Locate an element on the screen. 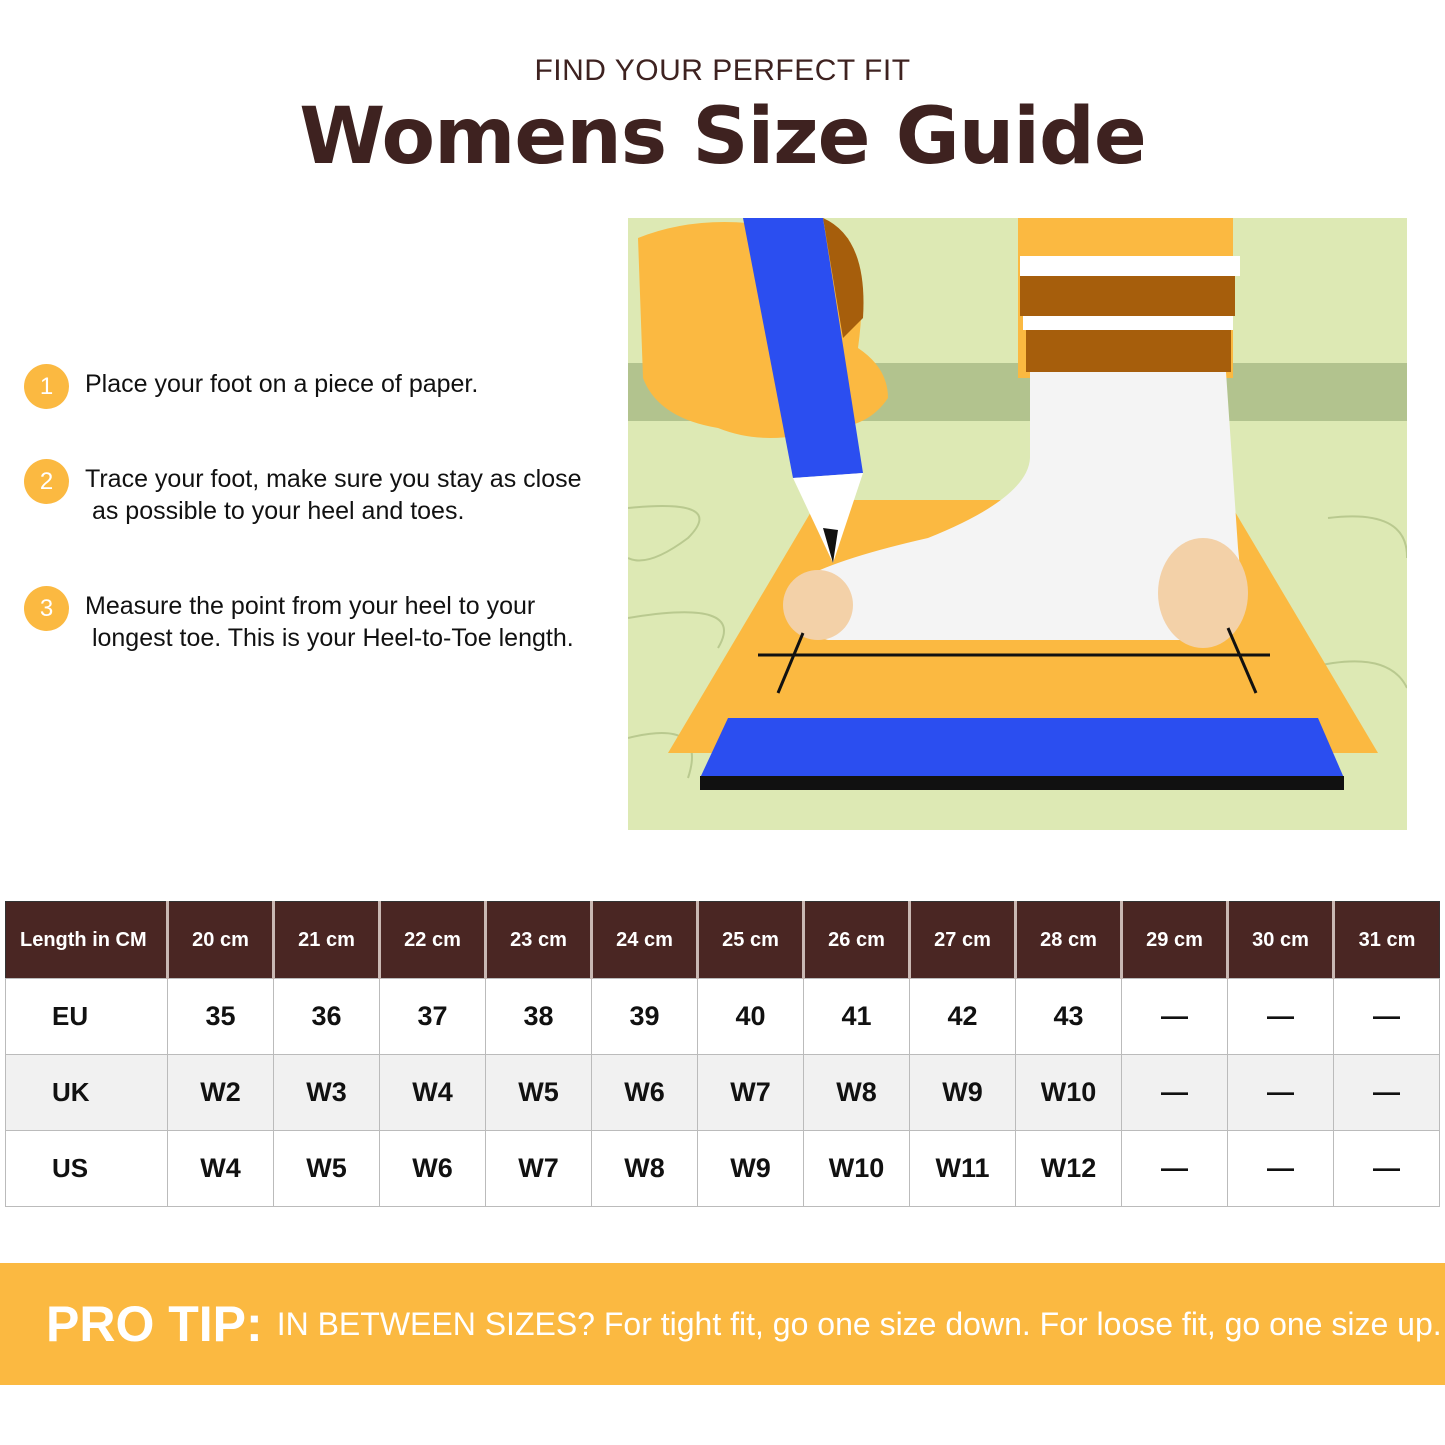  column-header: 22 cm is located at coordinates (432, 940).